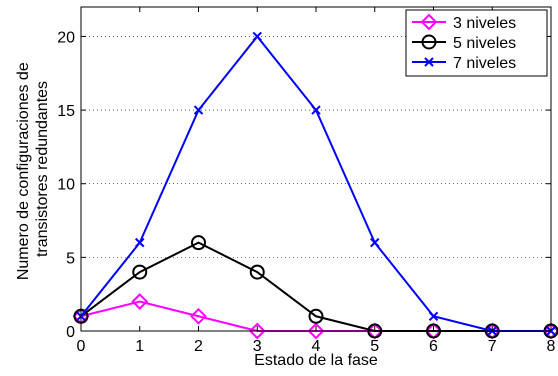 The width and height of the screenshot is (558, 376). I want to click on x-tick-label: 5, so click(374, 346).